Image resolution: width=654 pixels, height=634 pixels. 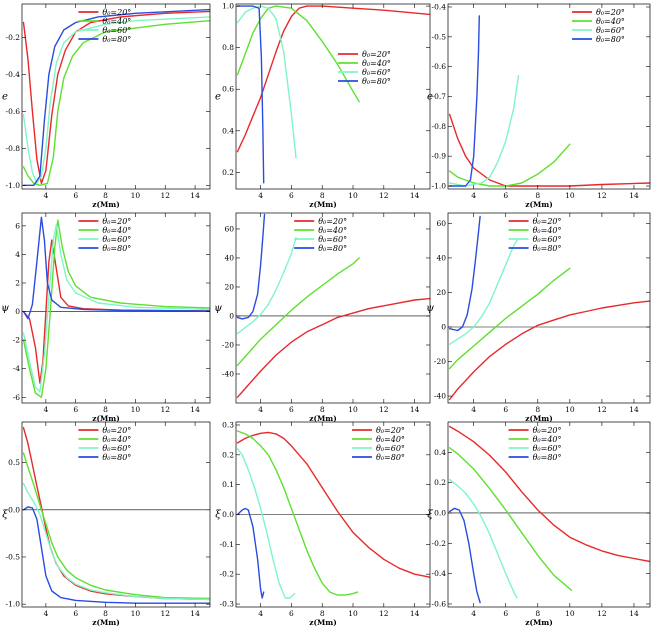 What do you see at coordinates (228, 344) in the screenshot?
I see `y-tick-label: -20` at bounding box center [228, 344].